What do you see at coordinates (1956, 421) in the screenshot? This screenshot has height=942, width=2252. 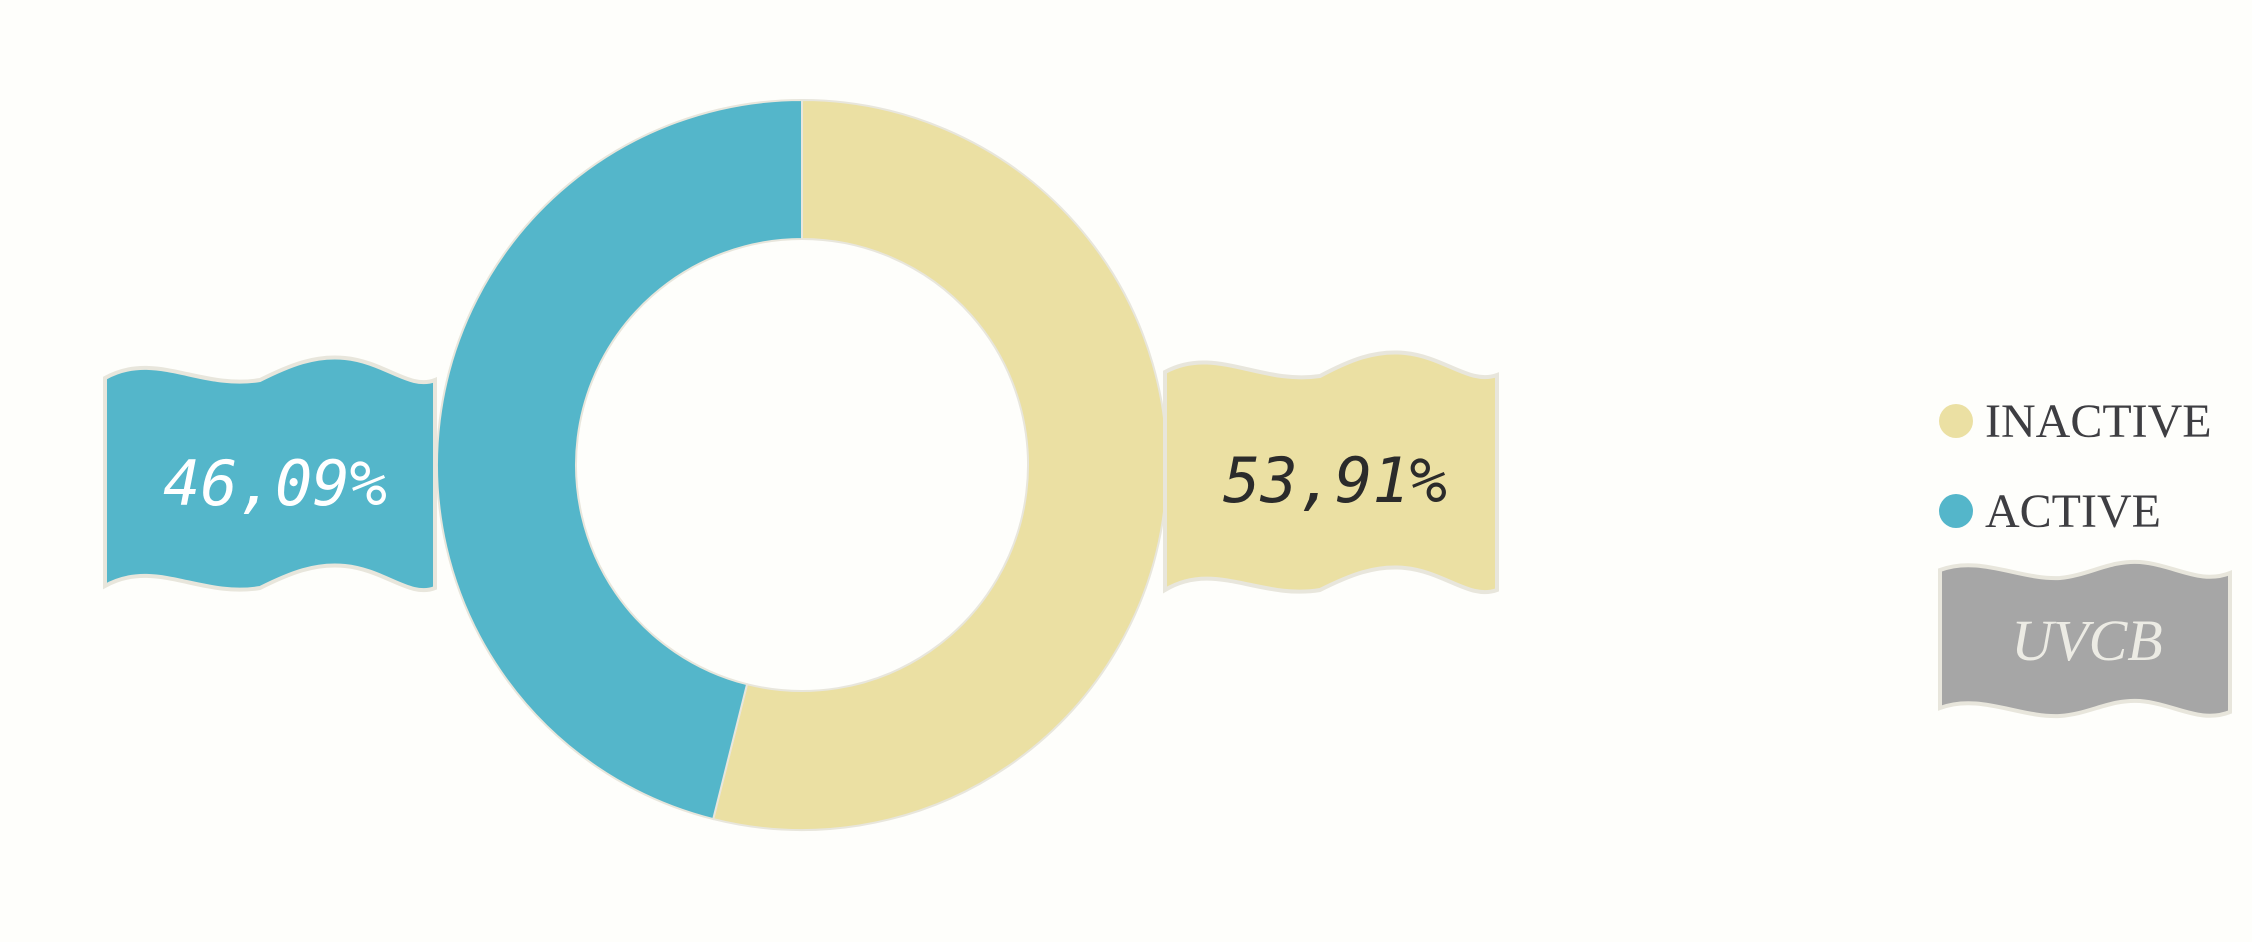 I see `legend-marker-inactive` at bounding box center [1956, 421].